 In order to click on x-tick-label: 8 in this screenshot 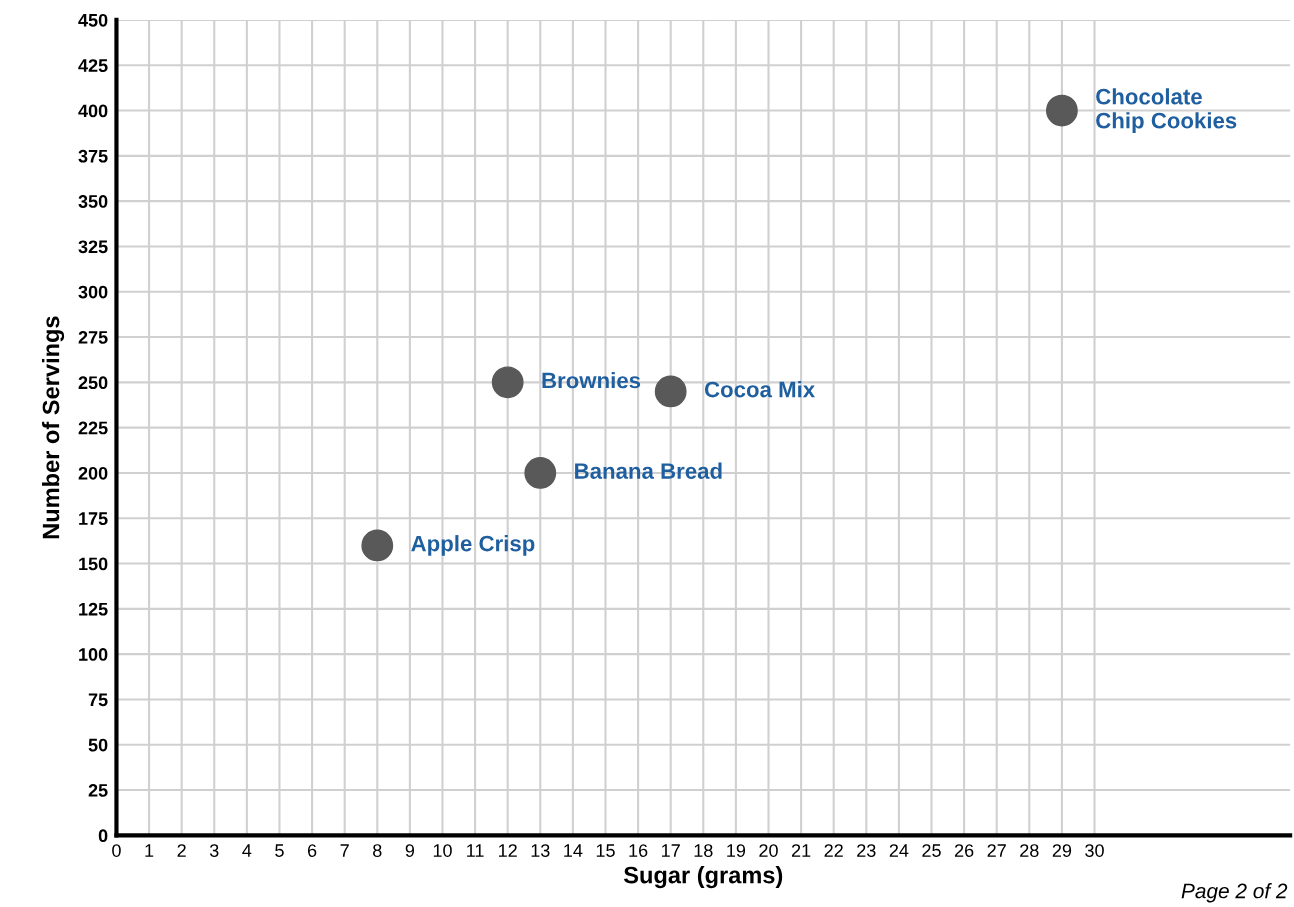, I will do `click(377, 850)`.